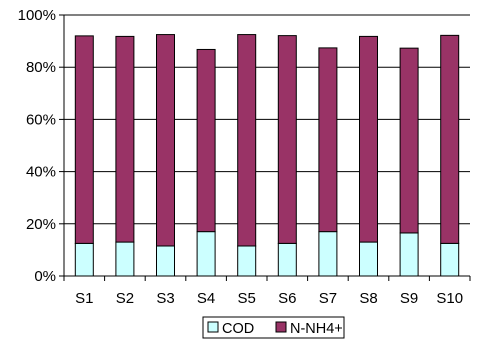 The width and height of the screenshot is (484, 339). Describe the element at coordinates (368, 139) in the screenshot. I see `bar-n-nh4-s8` at that location.